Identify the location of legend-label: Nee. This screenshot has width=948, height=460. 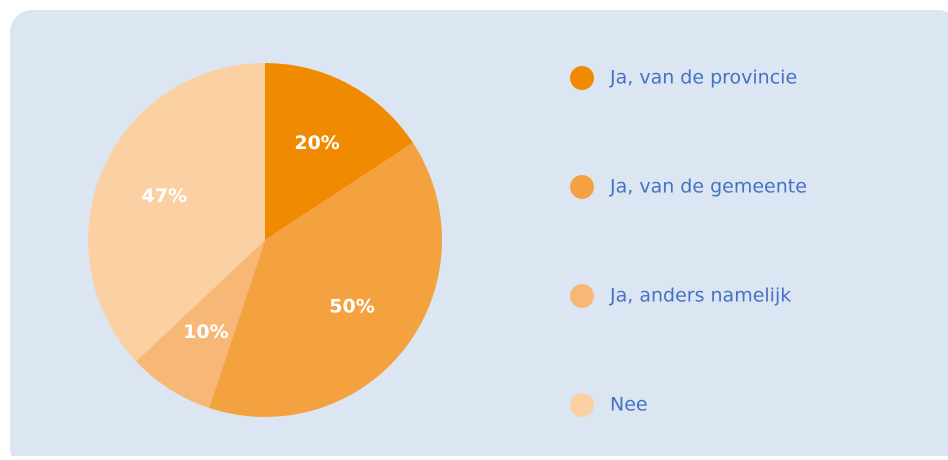
(629, 405).